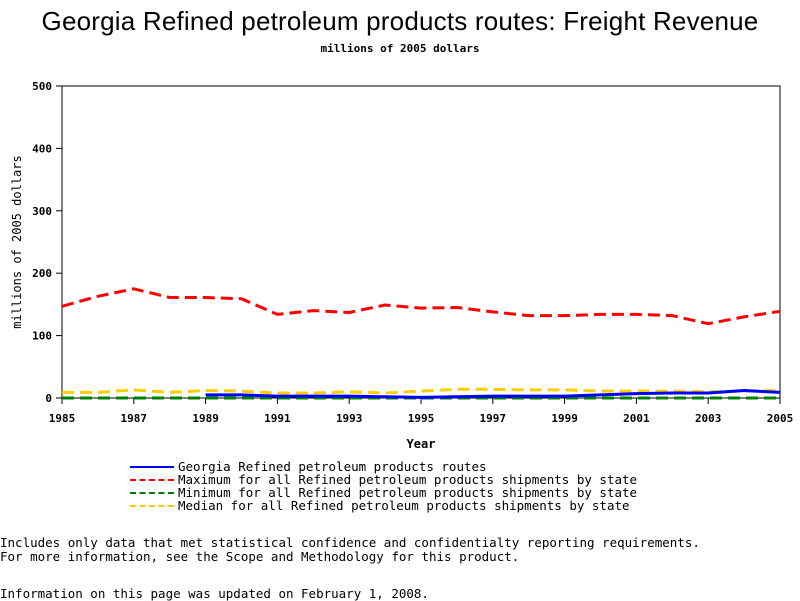  Describe the element at coordinates (152, 466) in the screenshot. I see `legend-swatch-georgia` at that location.